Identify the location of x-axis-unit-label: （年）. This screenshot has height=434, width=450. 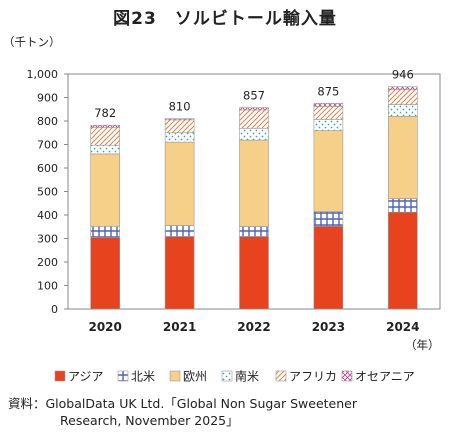
(422, 345).